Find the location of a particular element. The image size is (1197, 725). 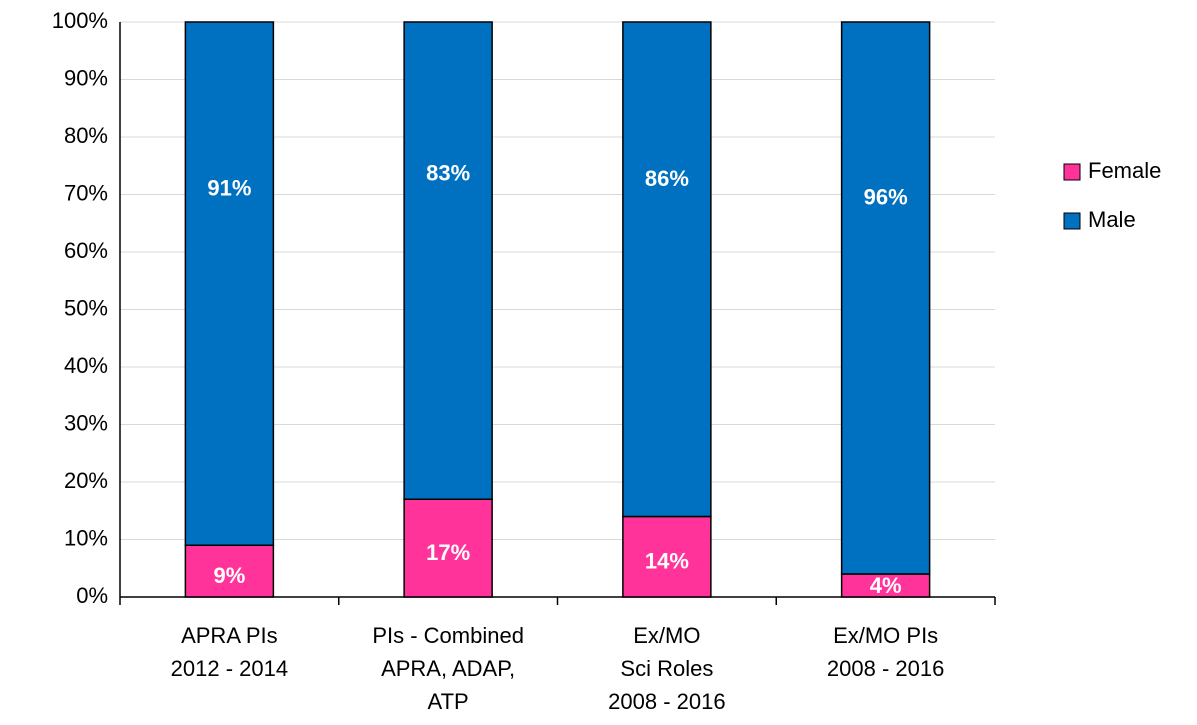

x-tick-label: PIs - Combined APRA, ADAP, ATP is located at coordinates (448, 668).